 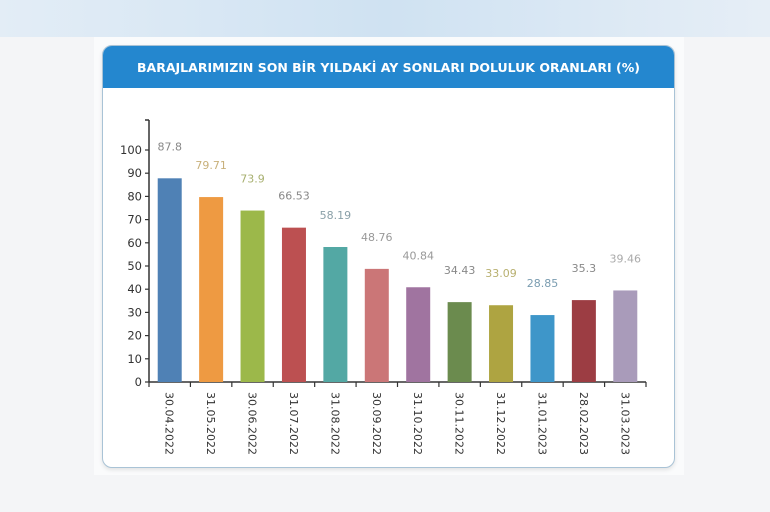 I want to click on x-tick-label: 30.06.2022, so click(x=252, y=423).